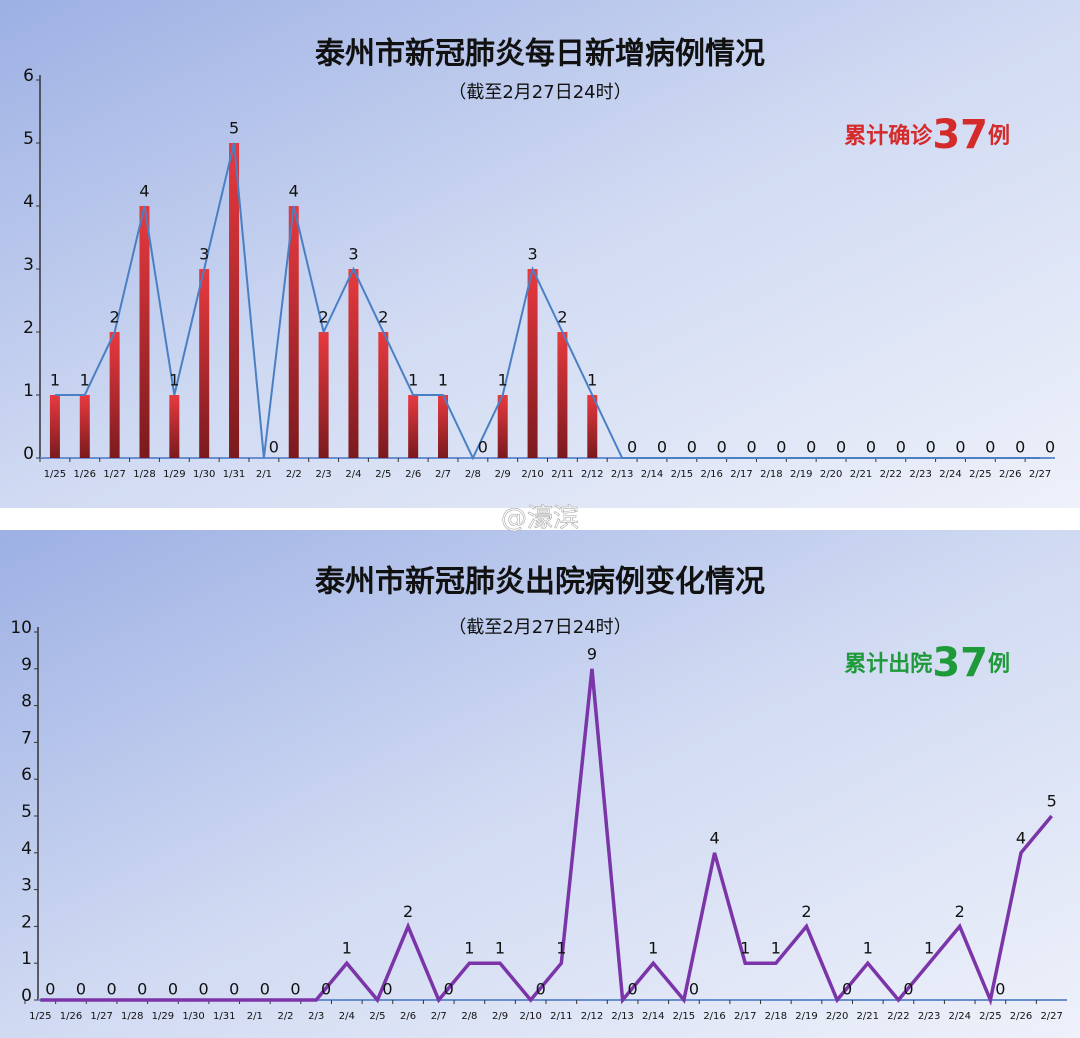 The width and height of the screenshot is (1080, 1038). Describe the element at coordinates (561, 1016) in the screenshot. I see `x-tick-label: 2/11` at that location.